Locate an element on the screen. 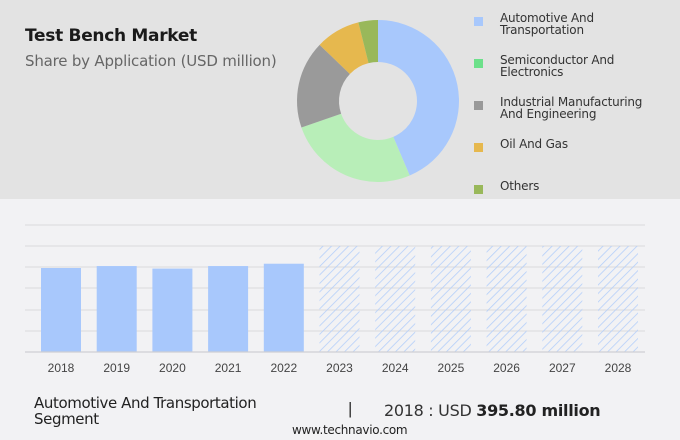  x-tick-label: 2021 is located at coordinates (228, 368).